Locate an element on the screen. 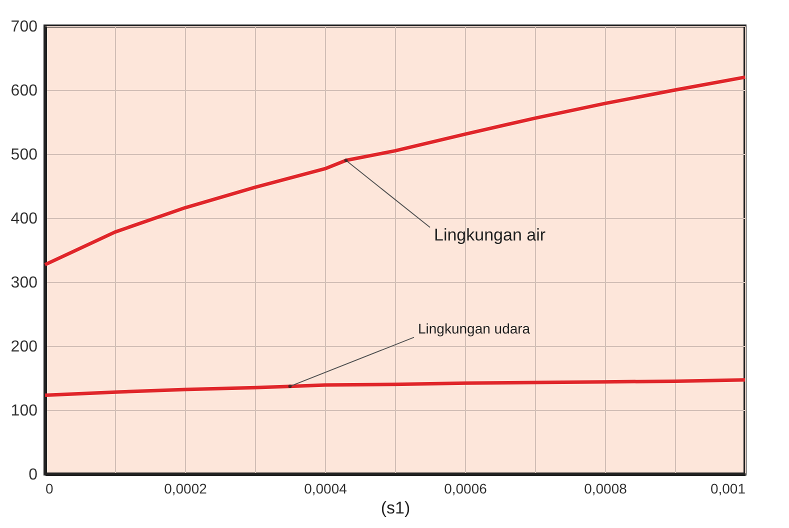 The width and height of the screenshot is (789, 528). y-tick-label: 100 is located at coordinates (24, 411).